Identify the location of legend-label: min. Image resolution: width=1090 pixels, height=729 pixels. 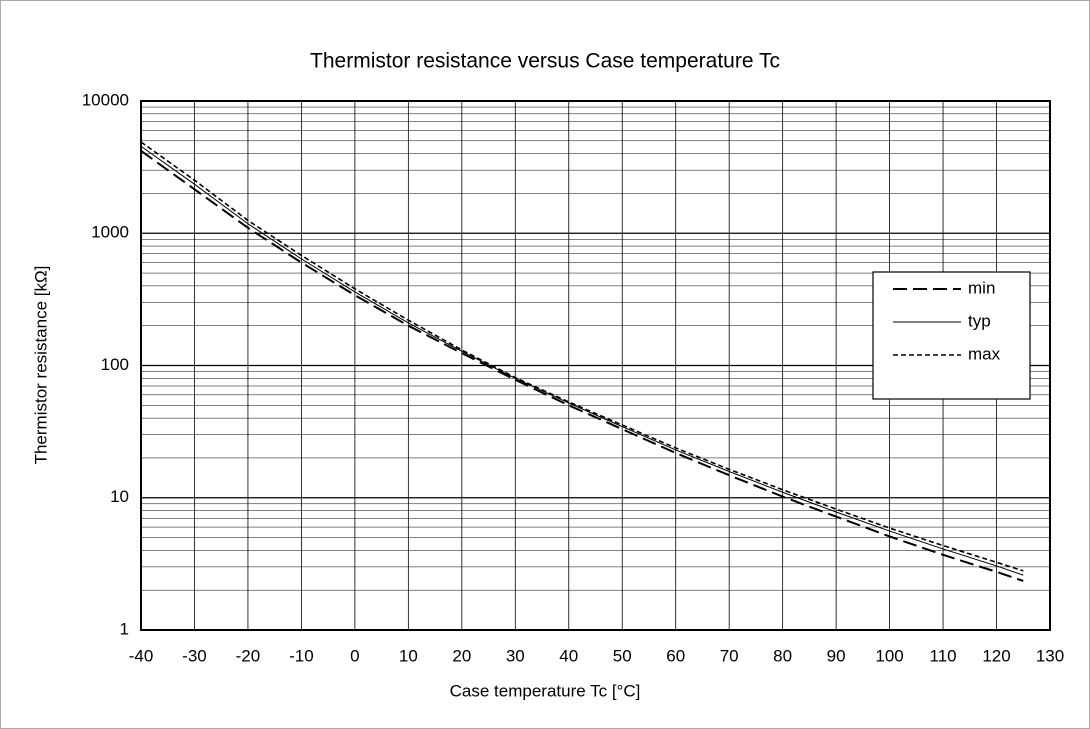
(981, 287).